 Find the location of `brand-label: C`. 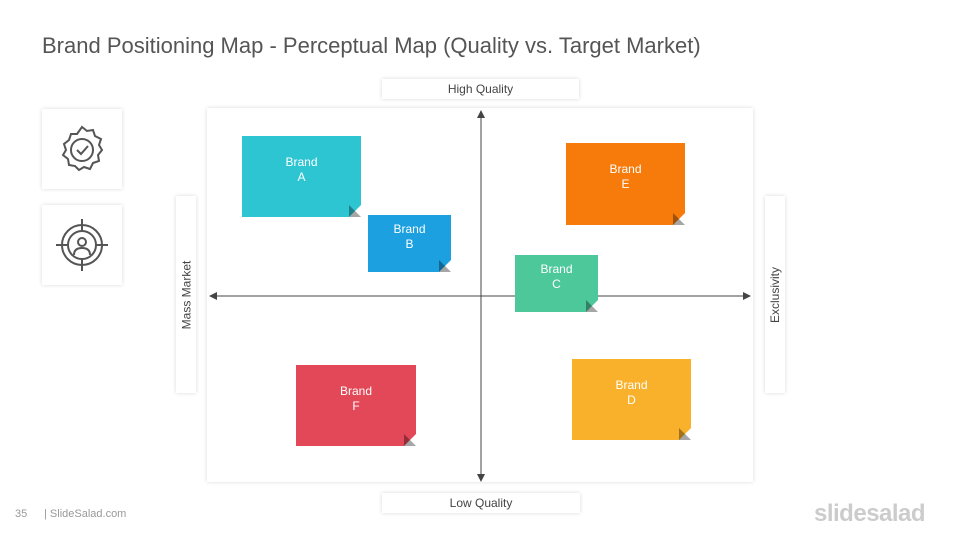

brand-label: C is located at coordinates (556, 284).